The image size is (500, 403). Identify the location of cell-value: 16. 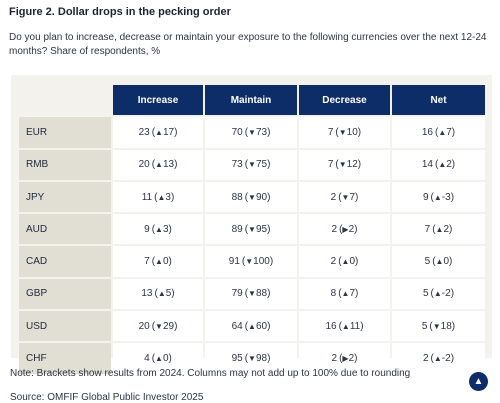
(331, 326).